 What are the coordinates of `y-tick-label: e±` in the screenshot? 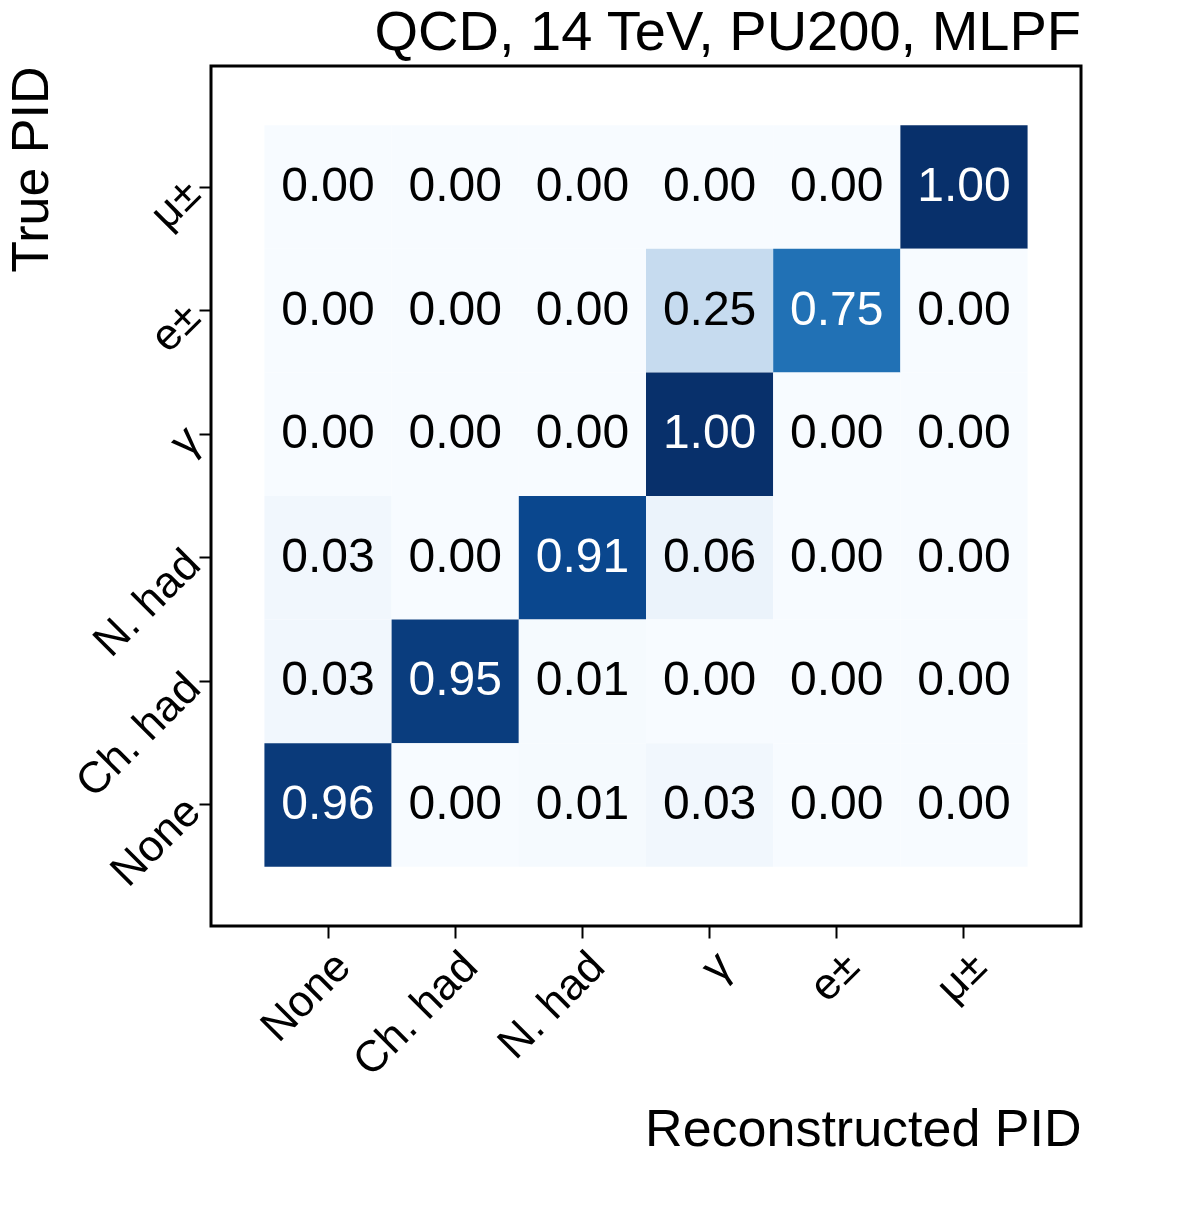 It's located at (175, 326).